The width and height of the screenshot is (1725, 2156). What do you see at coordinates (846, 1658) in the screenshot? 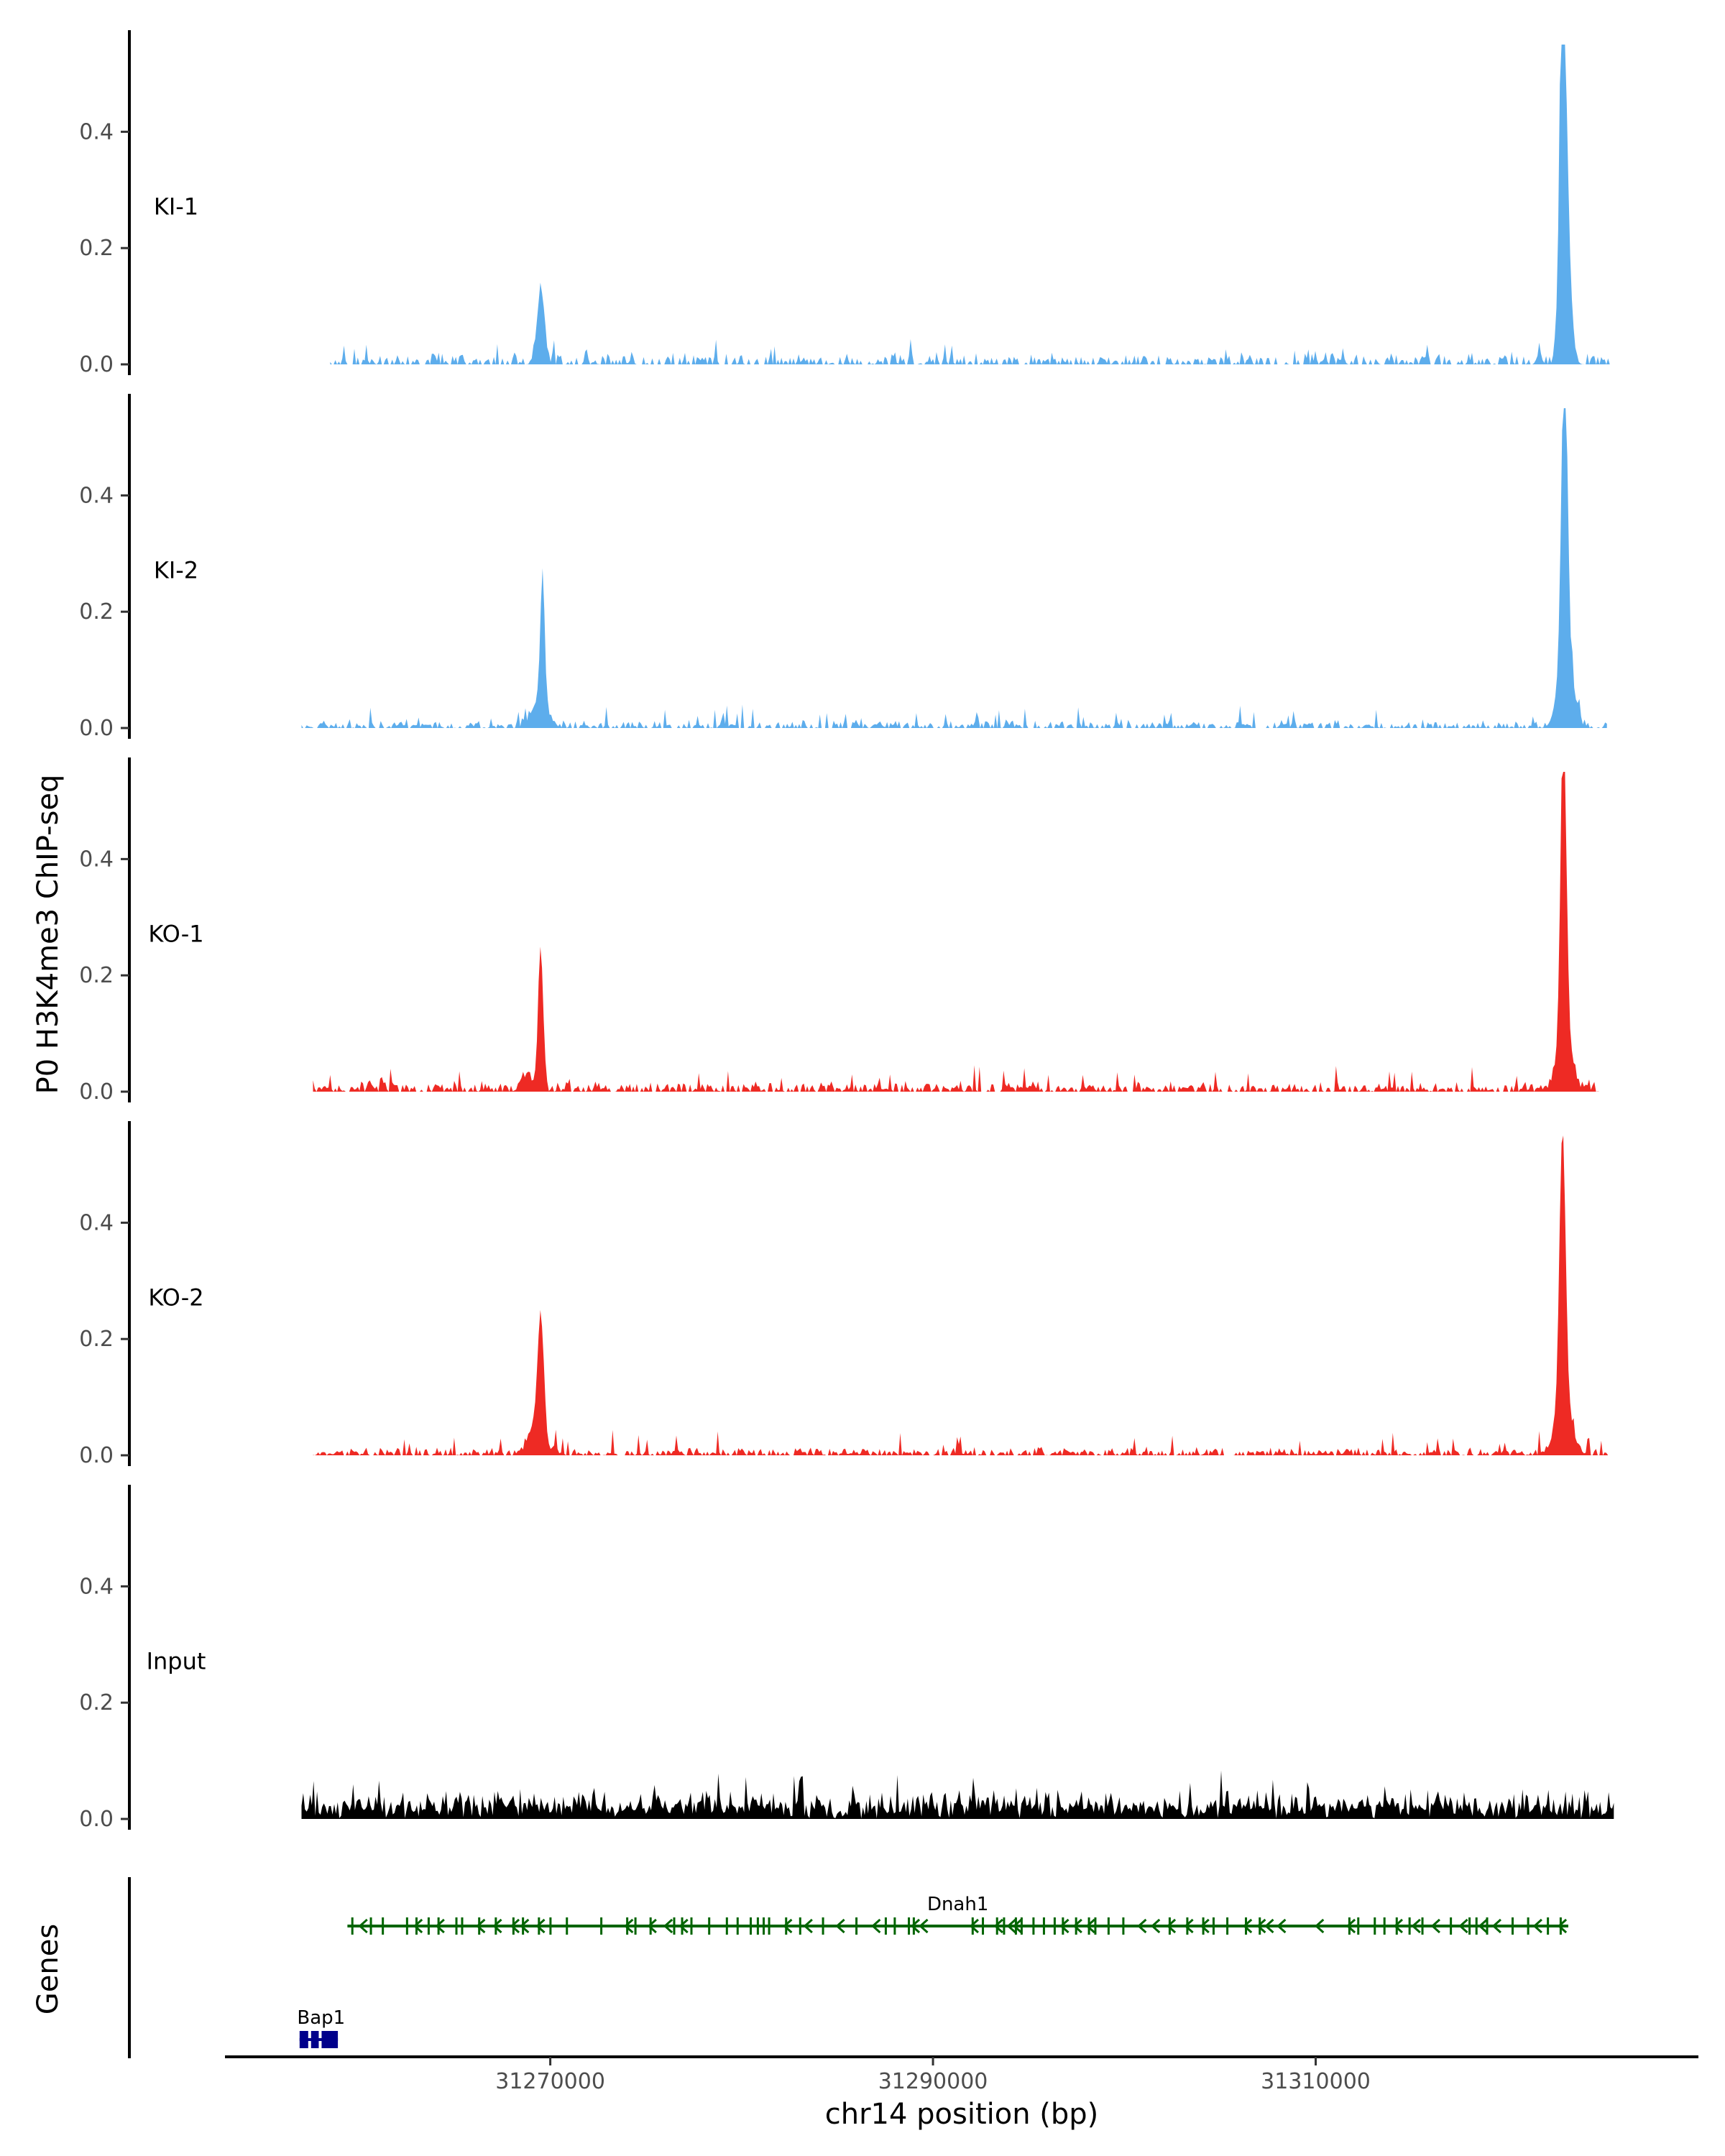
I see `track-panel-input: 0.0 0.2 0.4 Input` at bounding box center [846, 1658].